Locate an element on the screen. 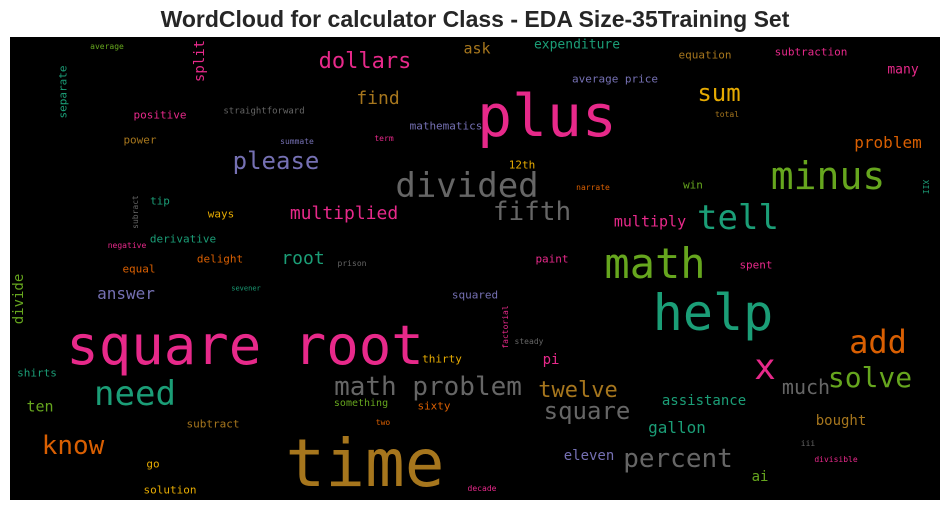 This screenshot has height=511, width=950. word-summate: summate is located at coordinates (297, 141).